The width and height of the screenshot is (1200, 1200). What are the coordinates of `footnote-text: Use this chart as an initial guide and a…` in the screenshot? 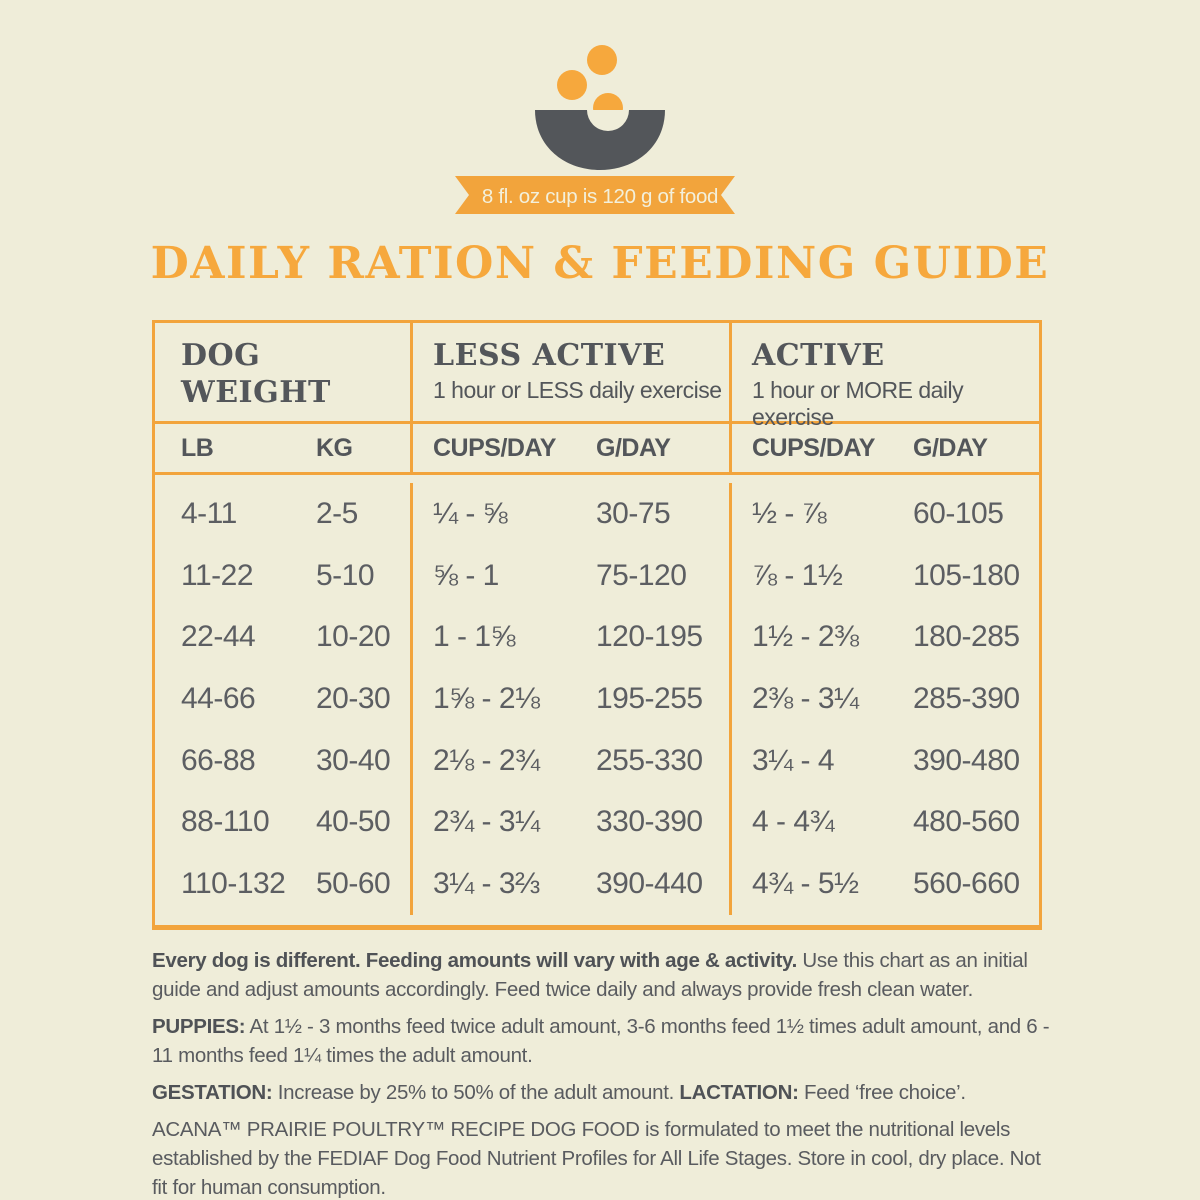 It's located at (590, 975).